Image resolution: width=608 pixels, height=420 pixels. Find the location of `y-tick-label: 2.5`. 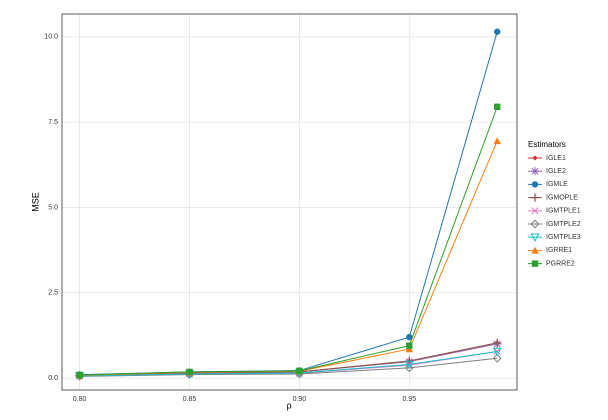

y-tick-label: 2.5 is located at coordinates (53, 293).